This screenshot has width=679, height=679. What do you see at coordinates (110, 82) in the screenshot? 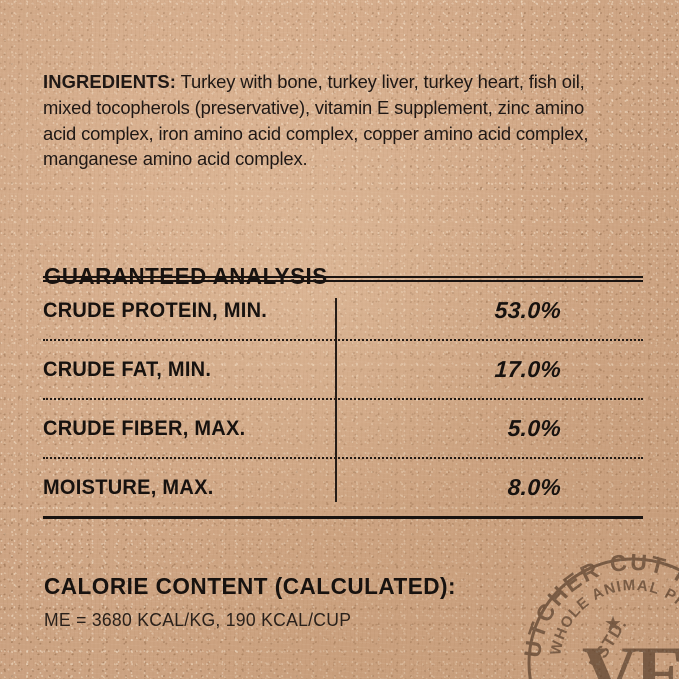
I see `ingredients-heading: INGREDIENTS:` at bounding box center [110, 82].